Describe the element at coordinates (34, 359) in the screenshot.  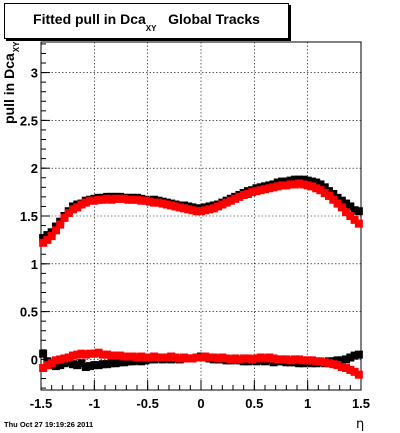
I see `y-tick-label: 0` at that location.